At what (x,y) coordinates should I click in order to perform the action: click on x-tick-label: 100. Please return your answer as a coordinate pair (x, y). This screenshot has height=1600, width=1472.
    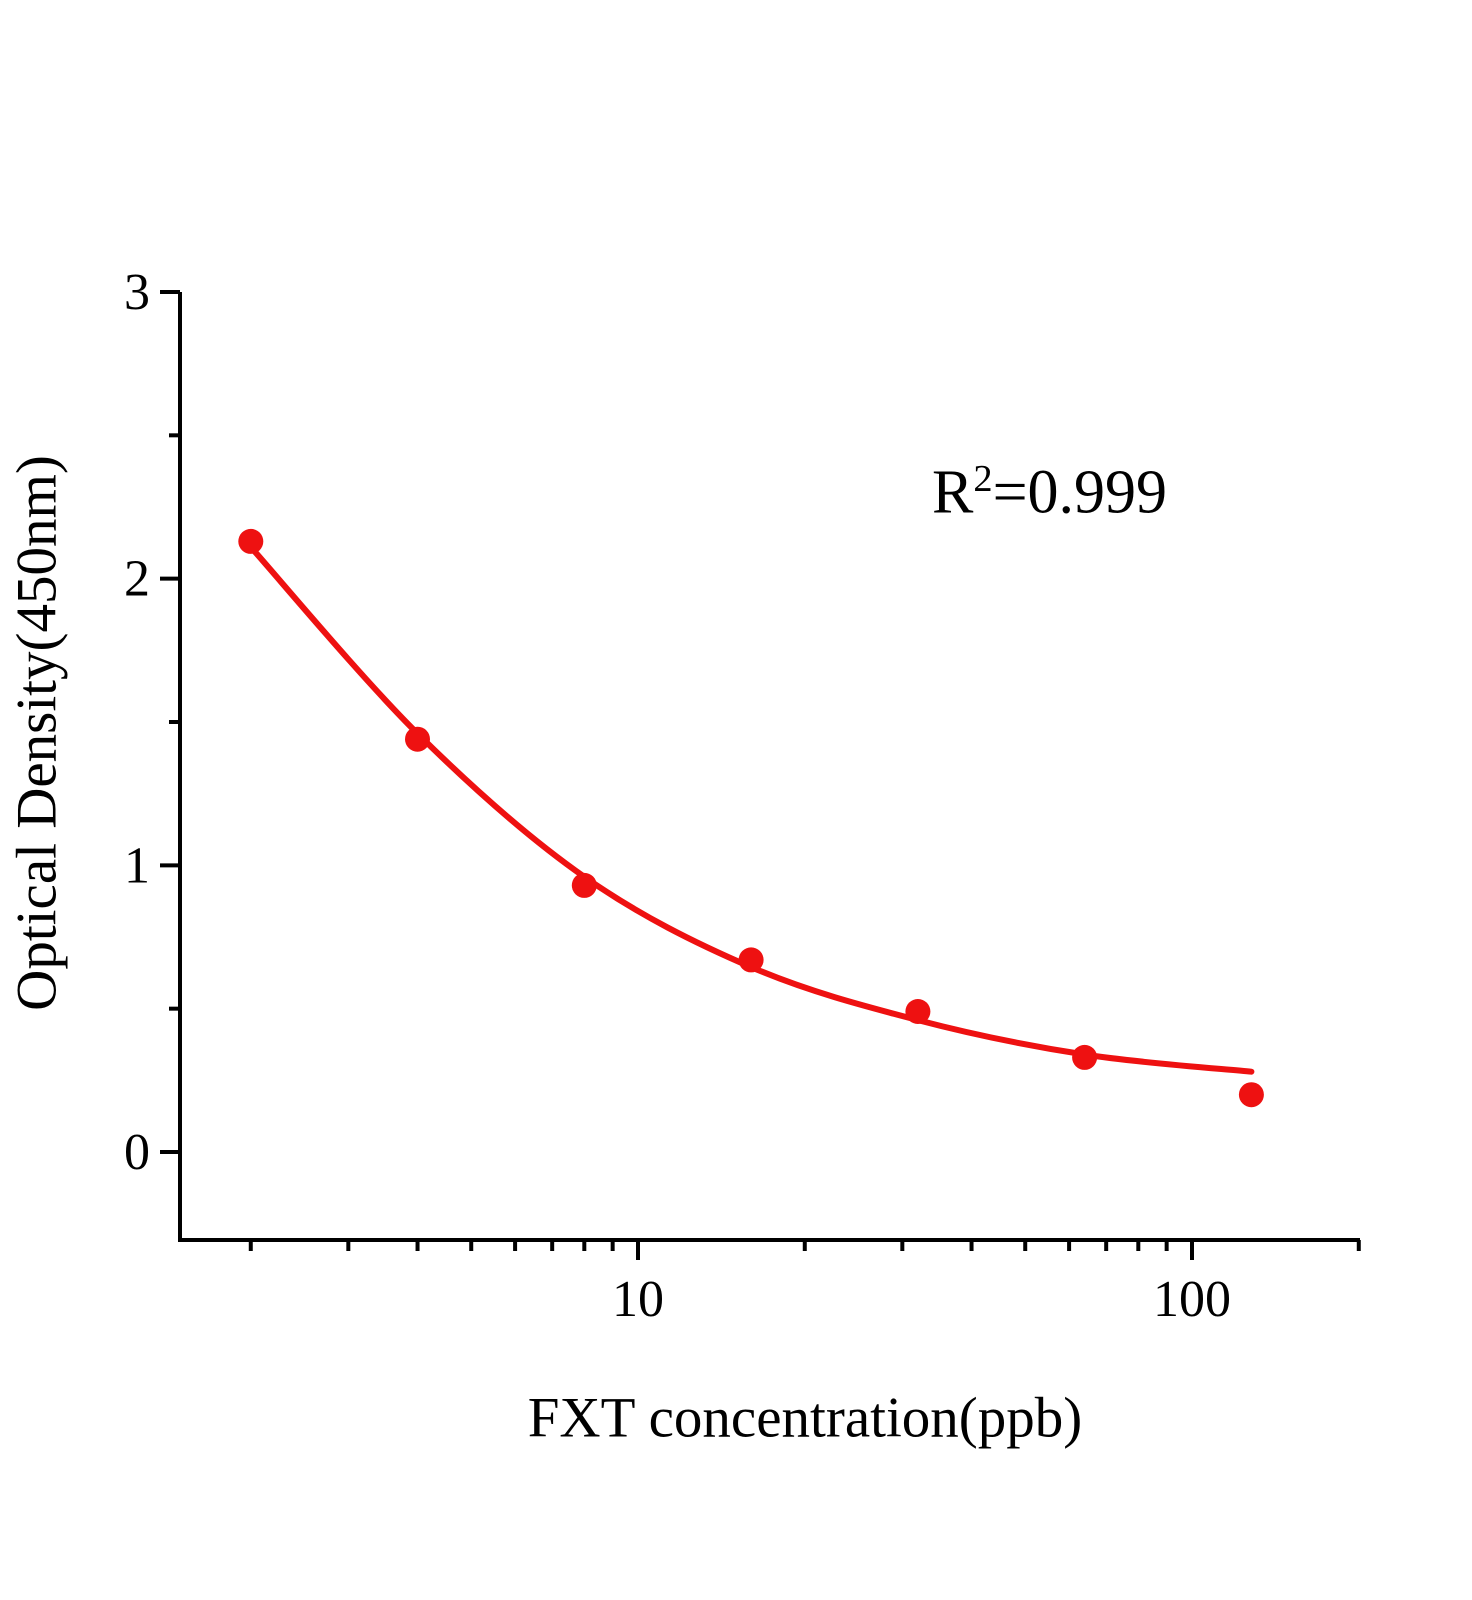
    Looking at the image, I should click on (1192, 1299).